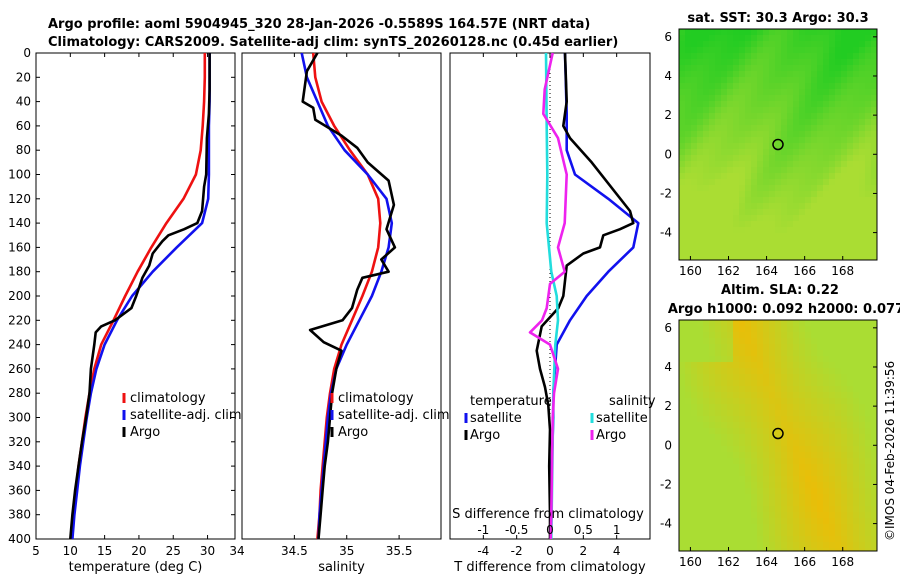 The image size is (900, 580). Describe the element at coordinates (36, 551) in the screenshot. I see `x-tick-label: 5` at that location.